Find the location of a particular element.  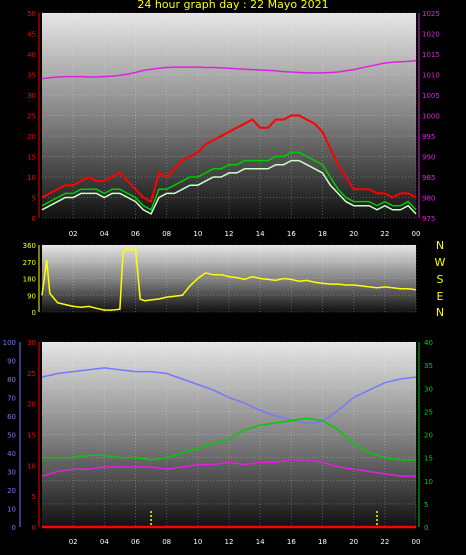

pressure-y-tick: 1025 is located at coordinates (431, 14).